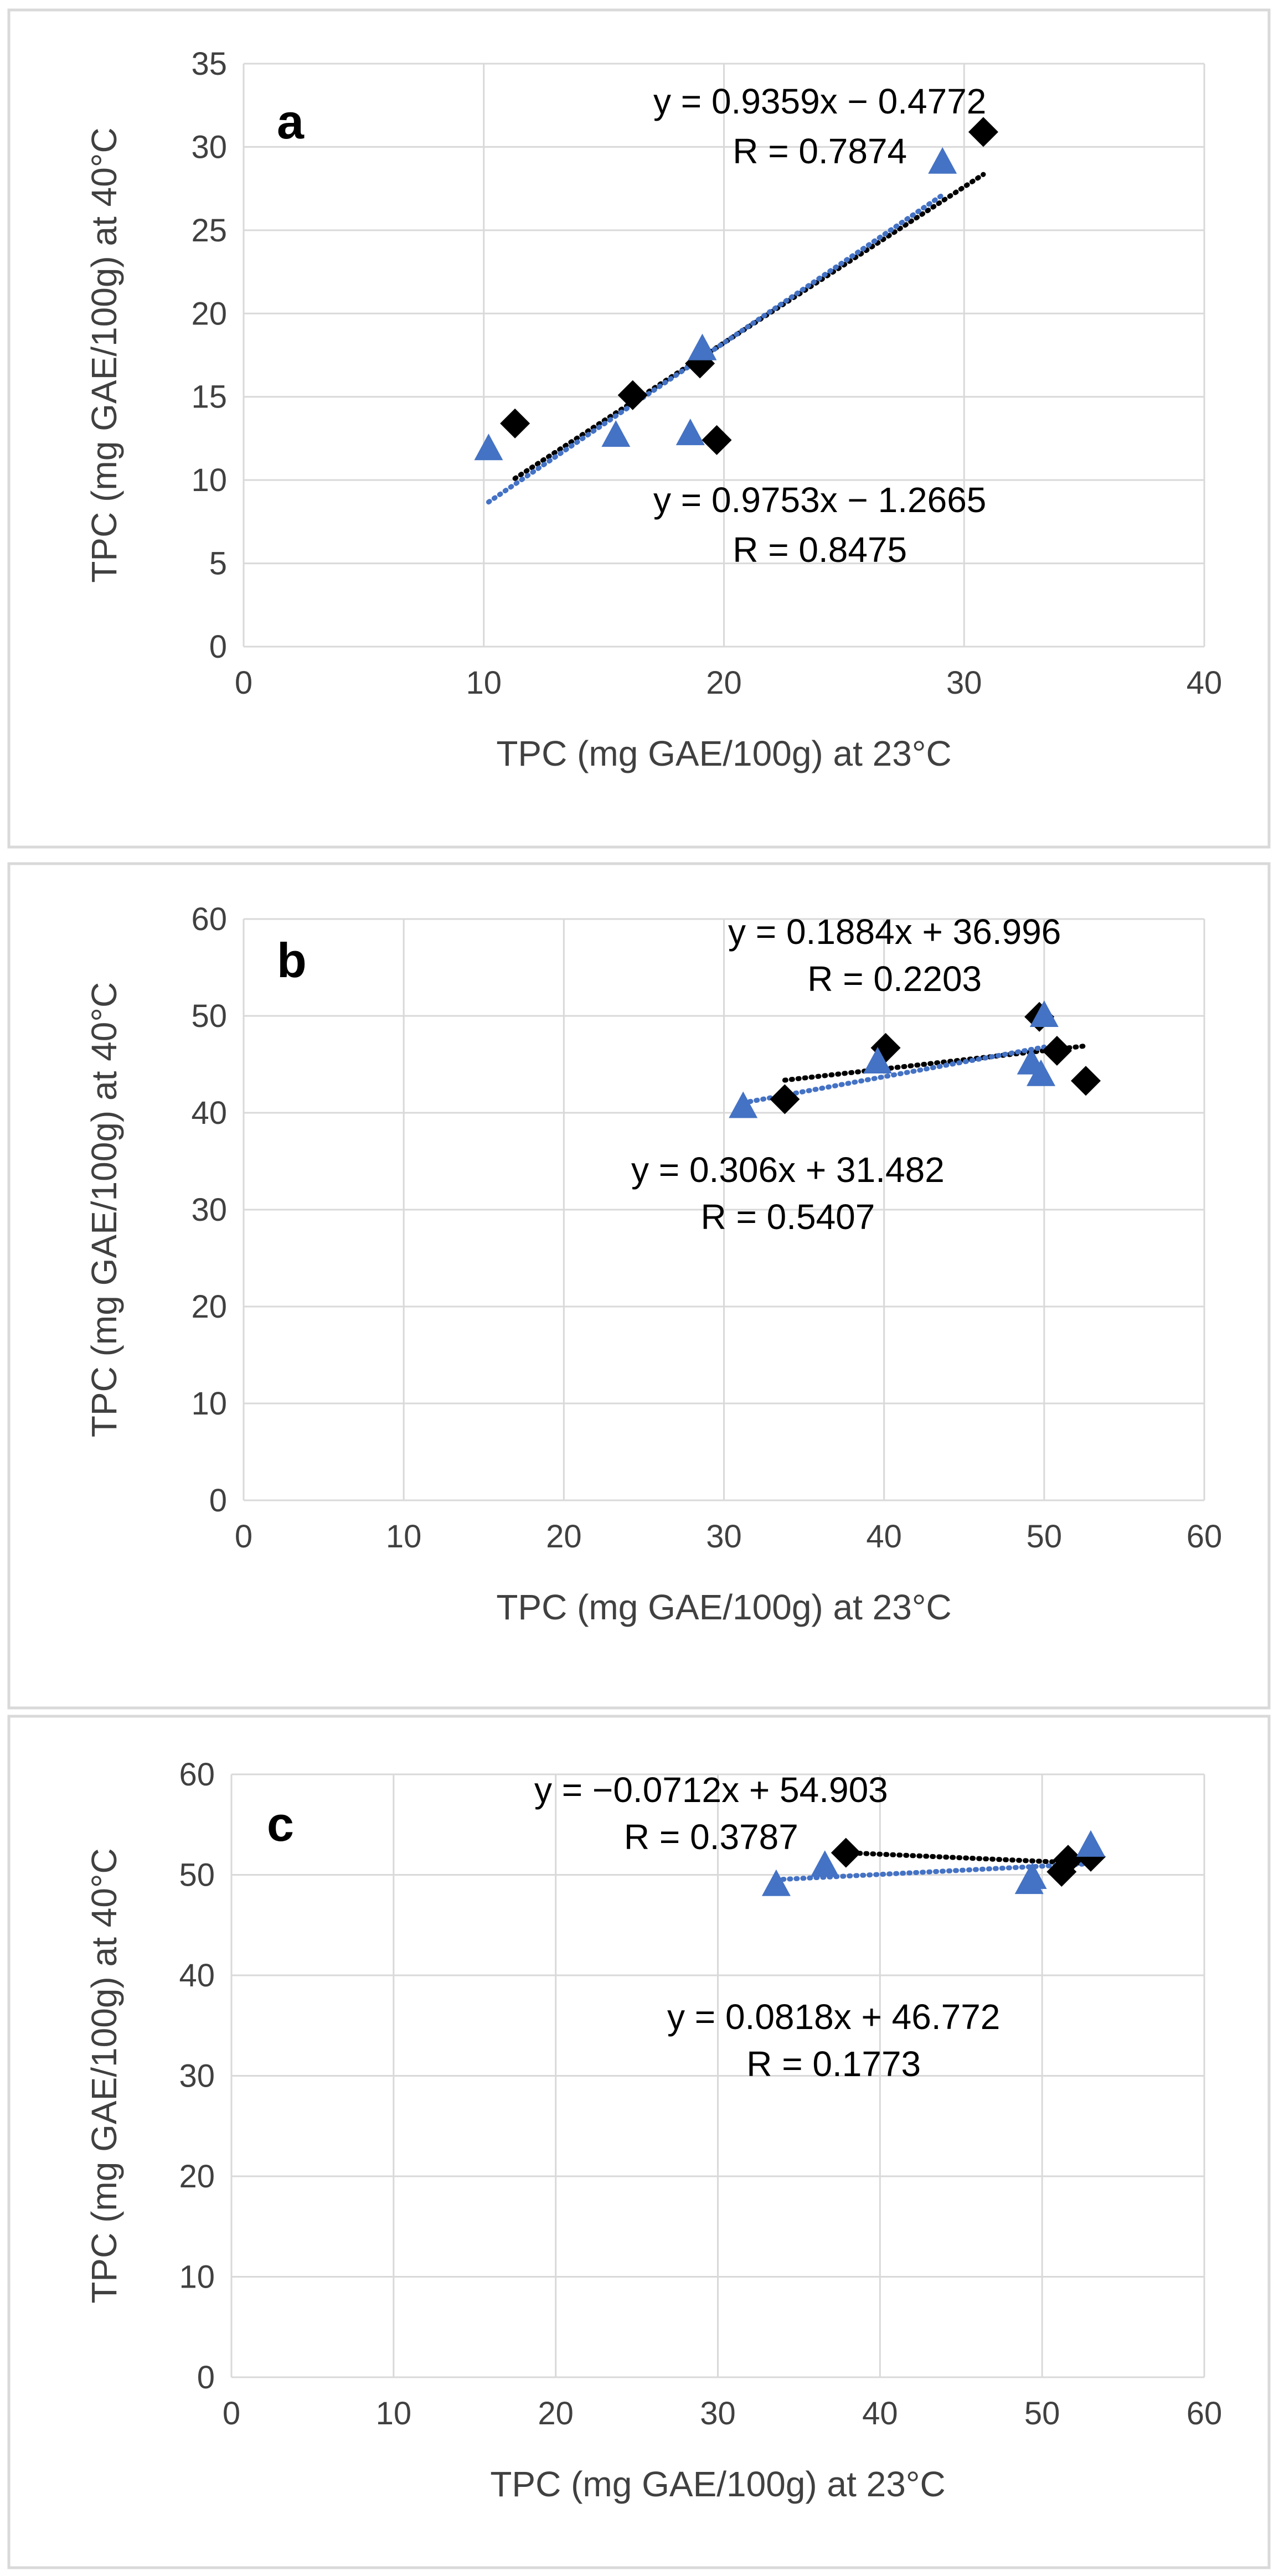 This screenshot has height=2576, width=1284. I want to click on panel-letter: a, so click(291, 121).